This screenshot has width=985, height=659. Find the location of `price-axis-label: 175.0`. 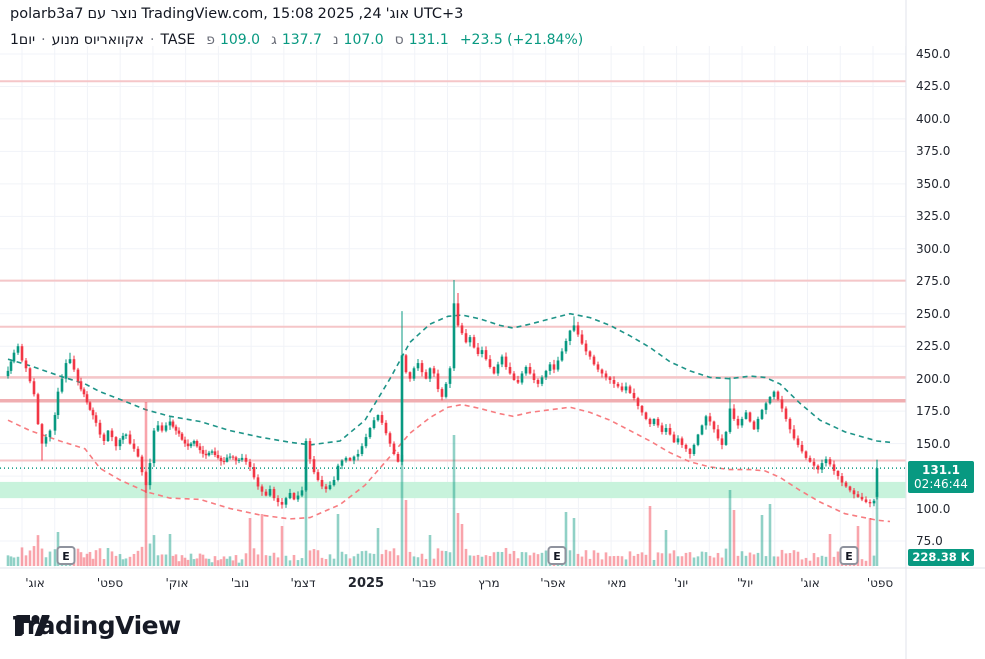

price-axis-label: 175.0 is located at coordinates (933, 411).